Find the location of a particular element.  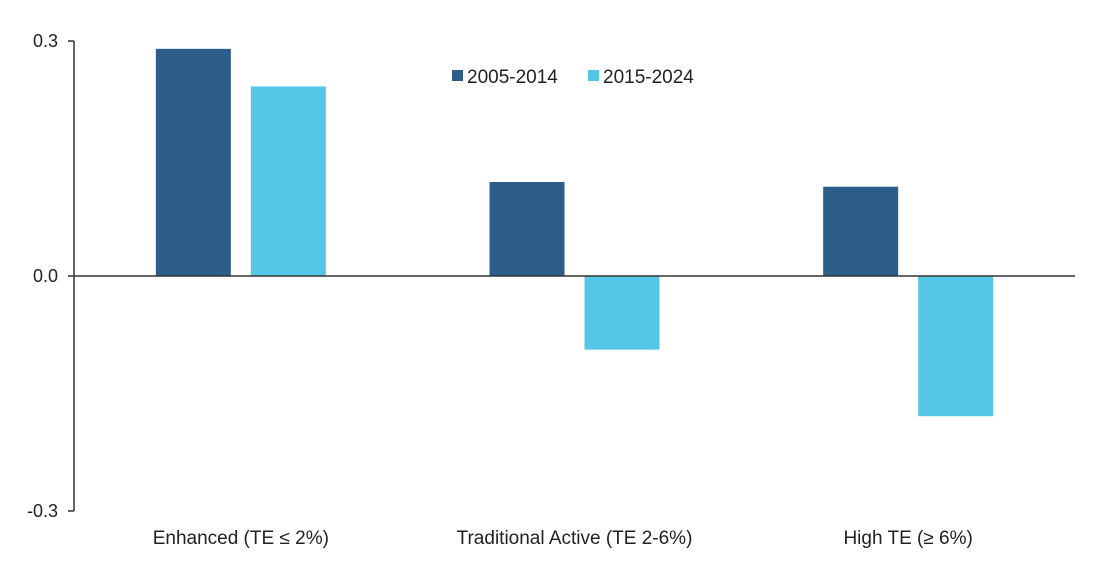

legend-swatch-2005-2014 is located at coordinates (457, 75).